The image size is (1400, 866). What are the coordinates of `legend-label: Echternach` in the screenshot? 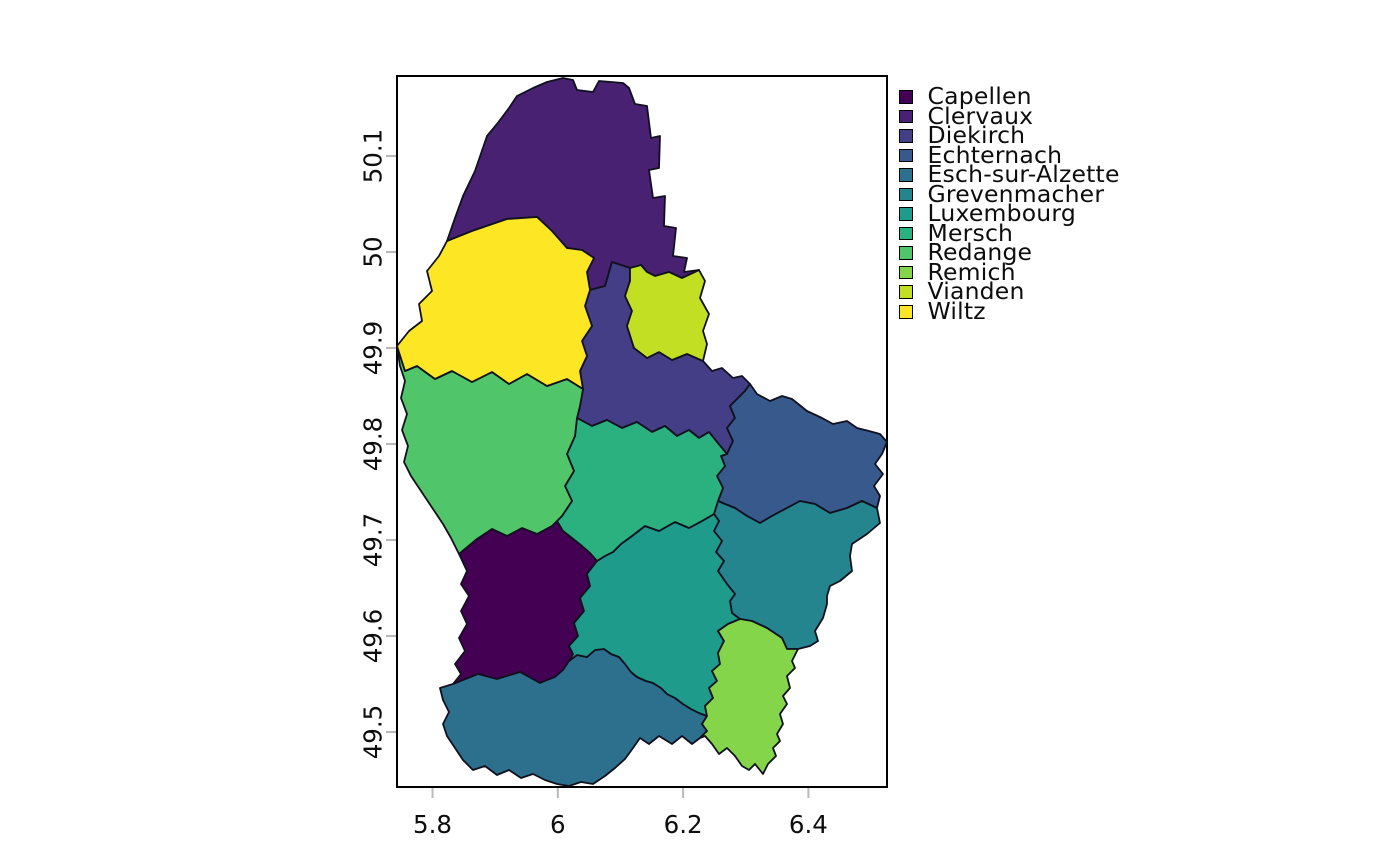 It's located at (995, 154).